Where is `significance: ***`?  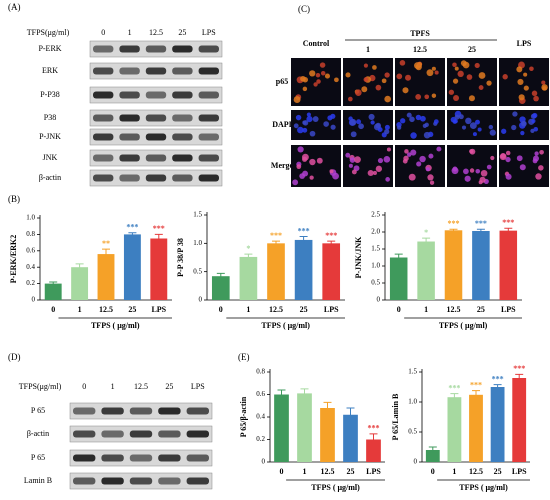
significance: *** is located at coordinates (159, 228).